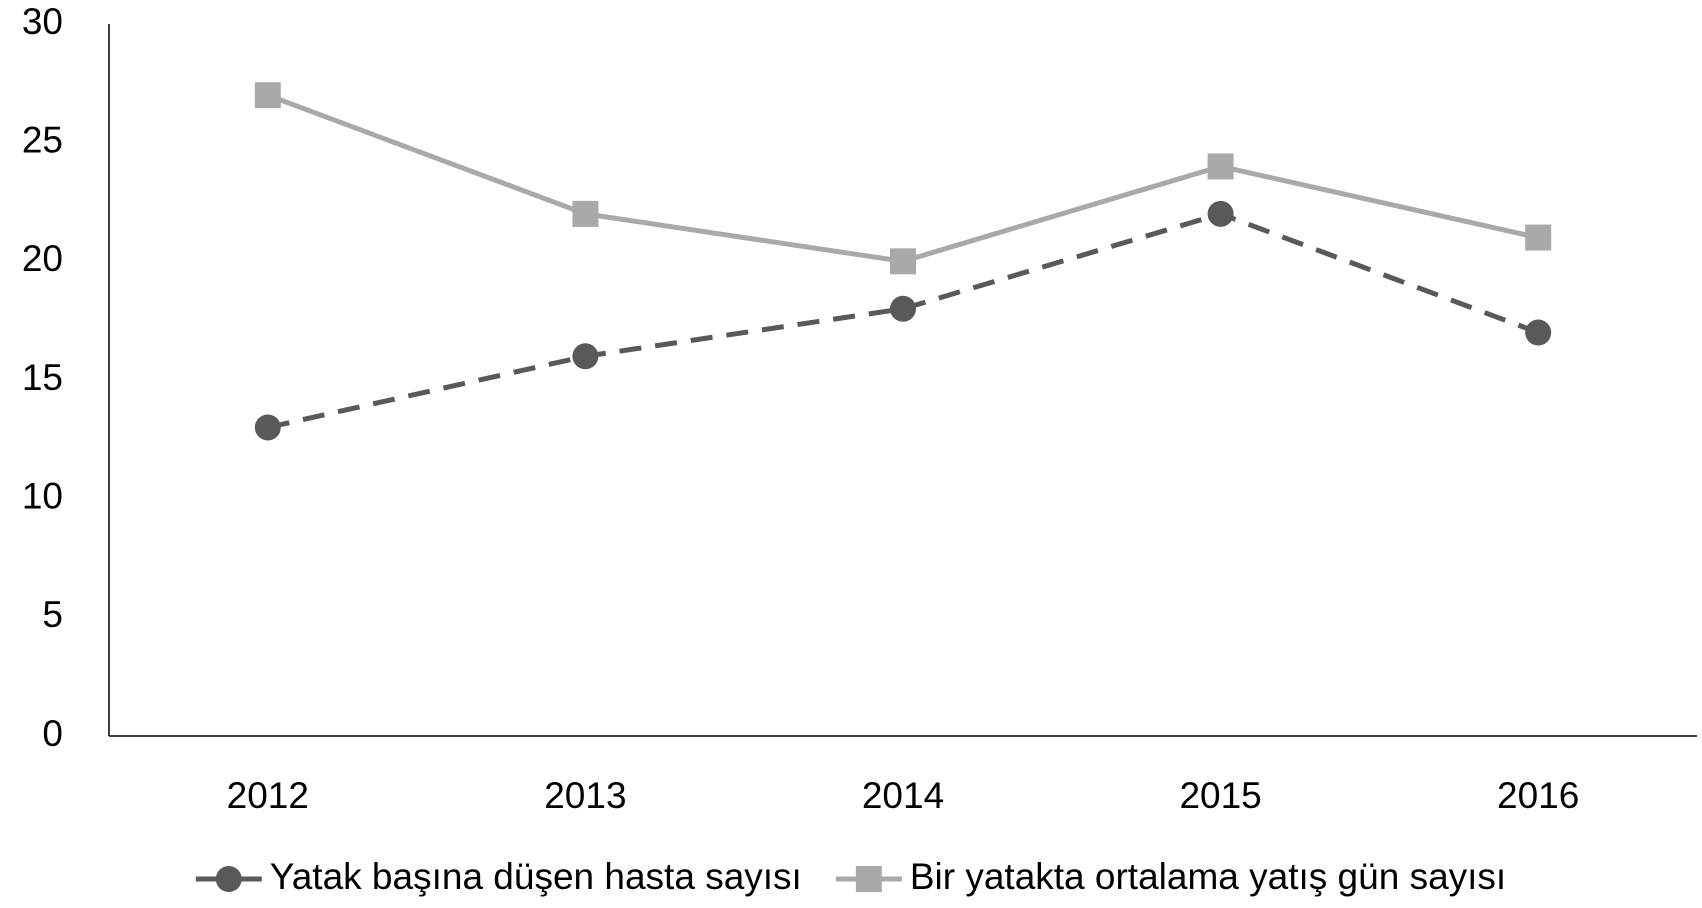 This screenshot has width=1702, height=908. Describe the element at coordinates (536, 876) in the screenshot. I see `legend-label: Yatak başına düşen hasta sayısı` at that location.